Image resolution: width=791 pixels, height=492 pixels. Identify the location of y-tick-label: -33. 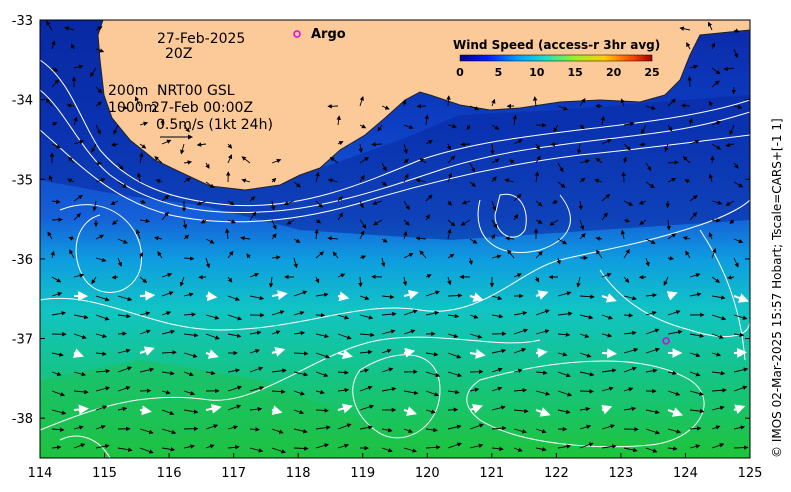
(22, 21).